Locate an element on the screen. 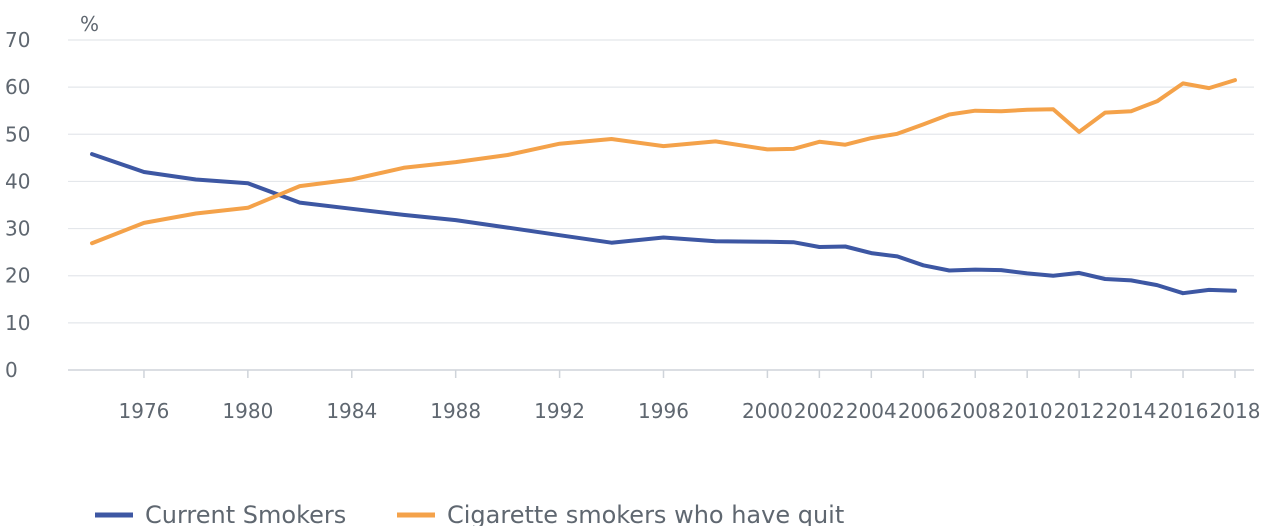  x-tick-label: 2004 is located at coordinates (871, 411).